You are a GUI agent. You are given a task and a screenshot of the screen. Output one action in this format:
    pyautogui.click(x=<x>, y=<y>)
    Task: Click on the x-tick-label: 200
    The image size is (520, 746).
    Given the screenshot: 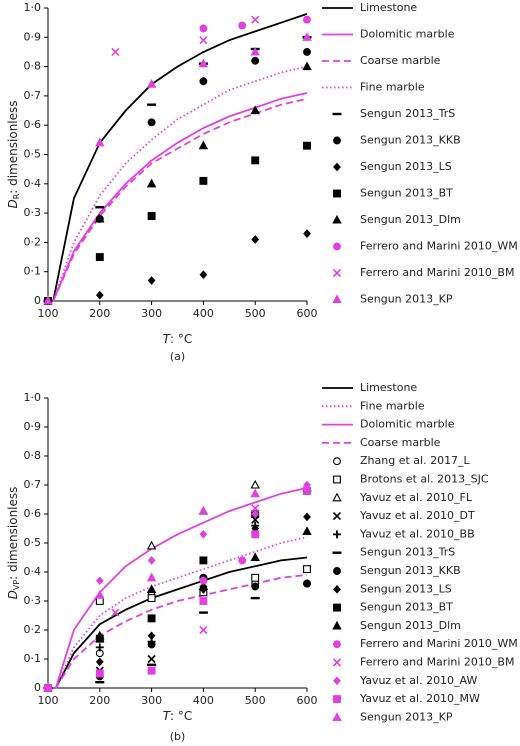 What is the action you would take?
    pyautogui.click(x=99, y=700)
    